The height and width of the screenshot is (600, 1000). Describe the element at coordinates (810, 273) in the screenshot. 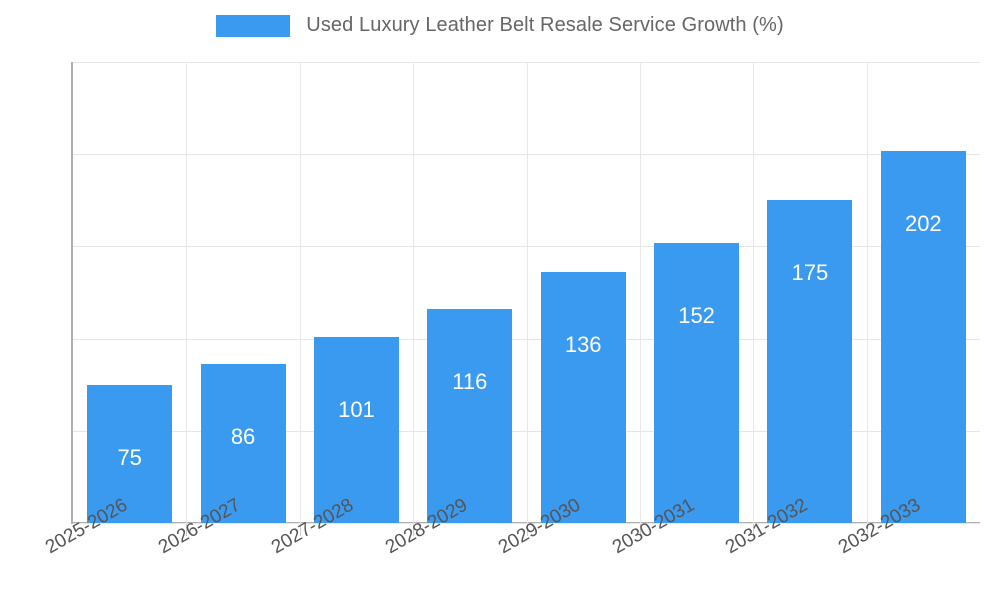

I see `bar-value-label: 175` at that location.